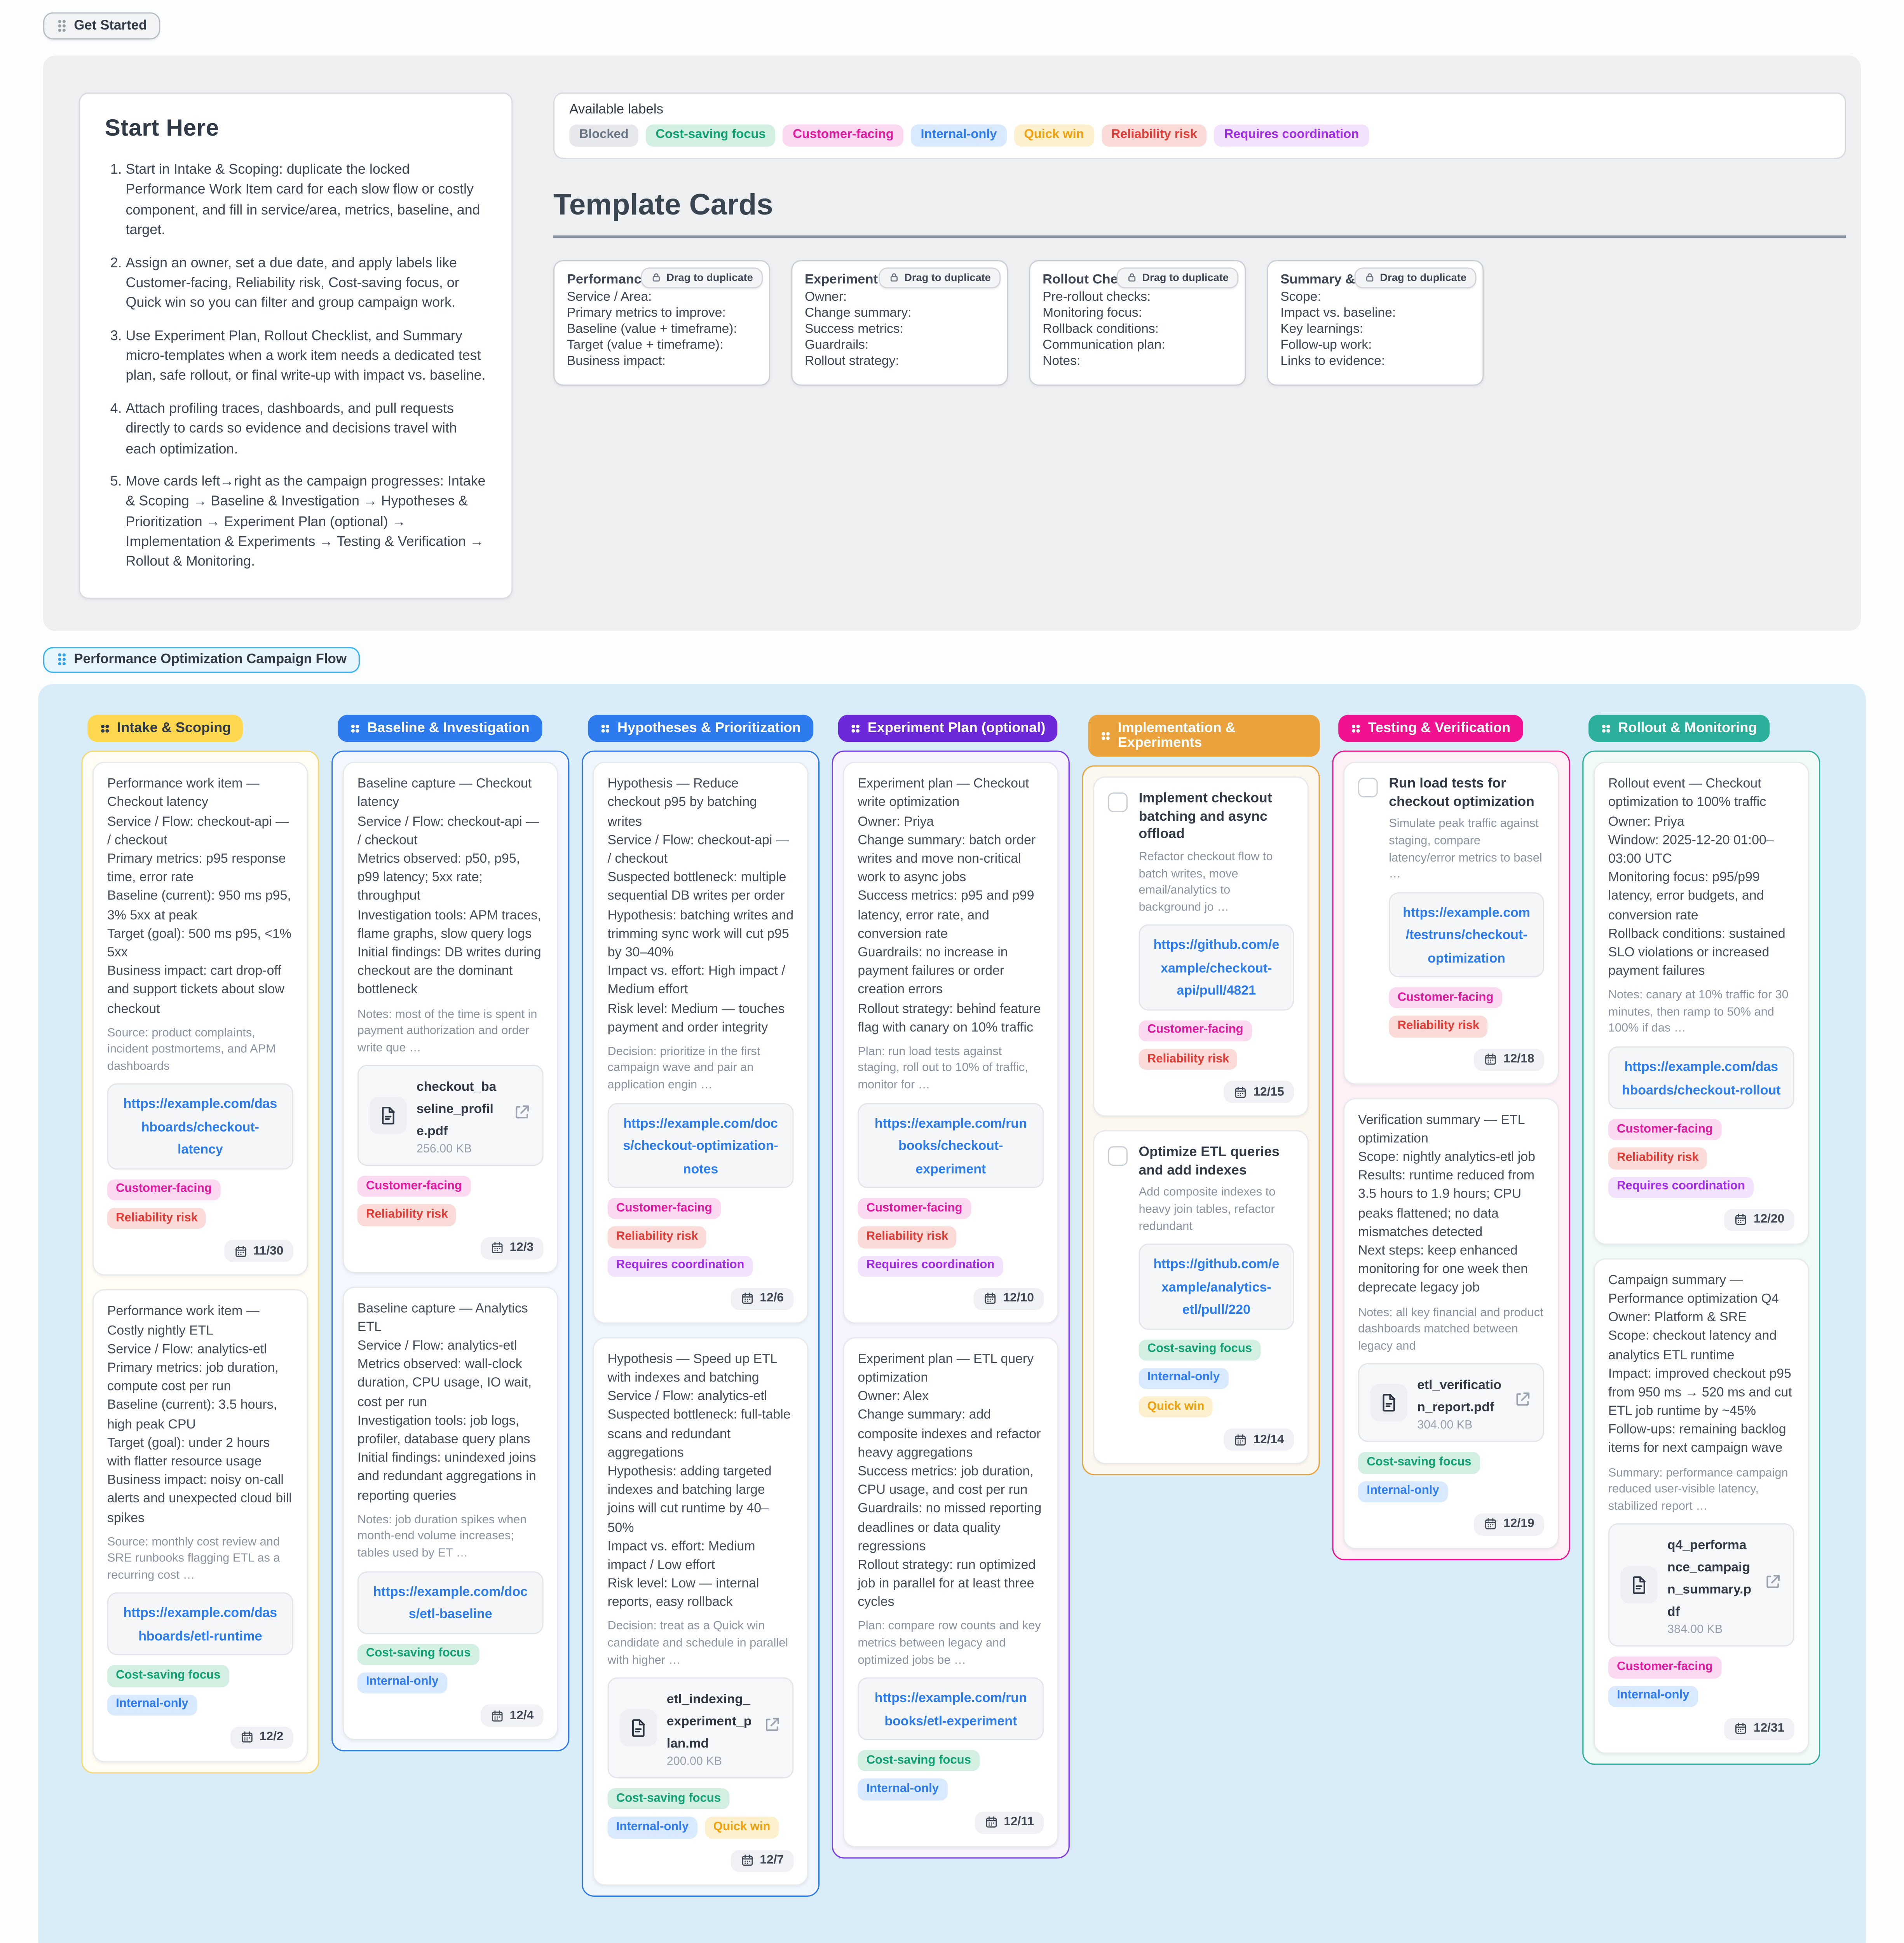 The width and height of the screenshot is (1904, 1943). I want to click on label-chip-cost-saving: Cost-saving focus, so click(418, 1654).